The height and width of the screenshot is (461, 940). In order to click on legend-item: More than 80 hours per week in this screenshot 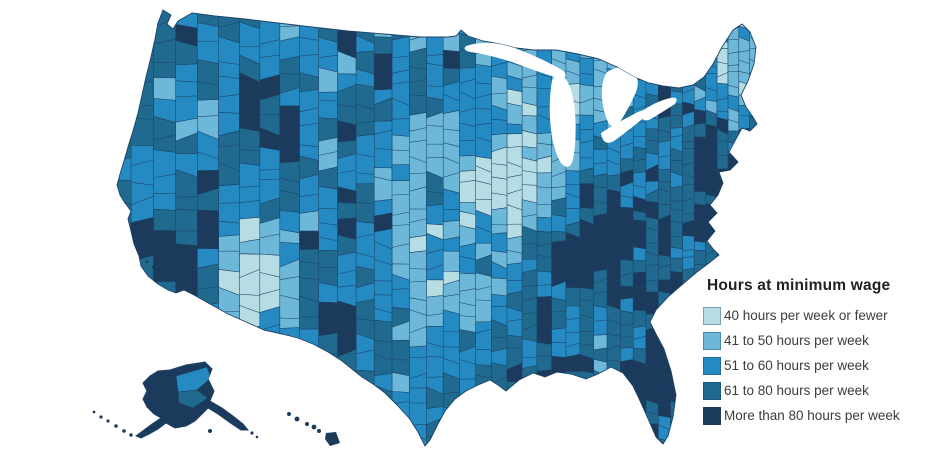, I will do `click(819, 415)`.